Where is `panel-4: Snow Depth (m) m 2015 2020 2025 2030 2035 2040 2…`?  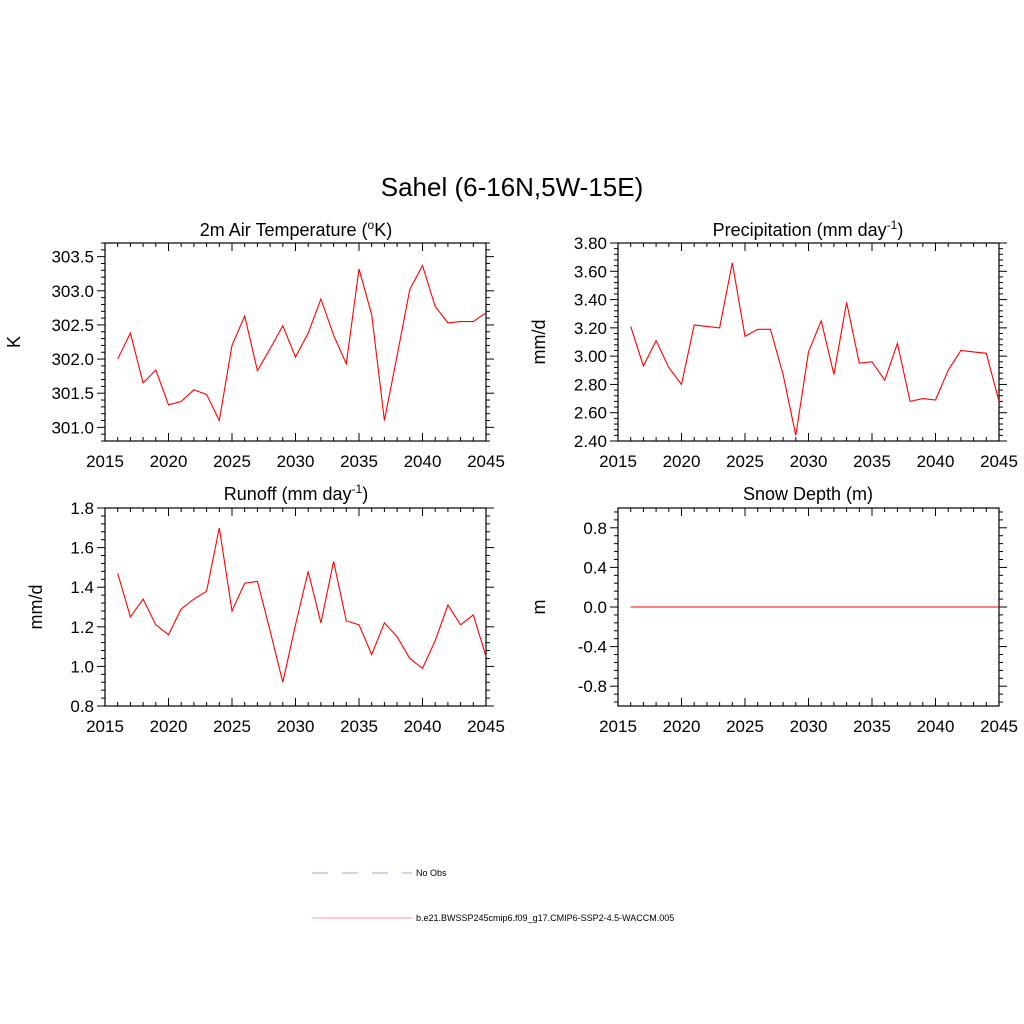 panel-4: Snow Depth (m) m 2015 2020 2025 2030 2035 2040 2… is located at coordinates (773, 610).